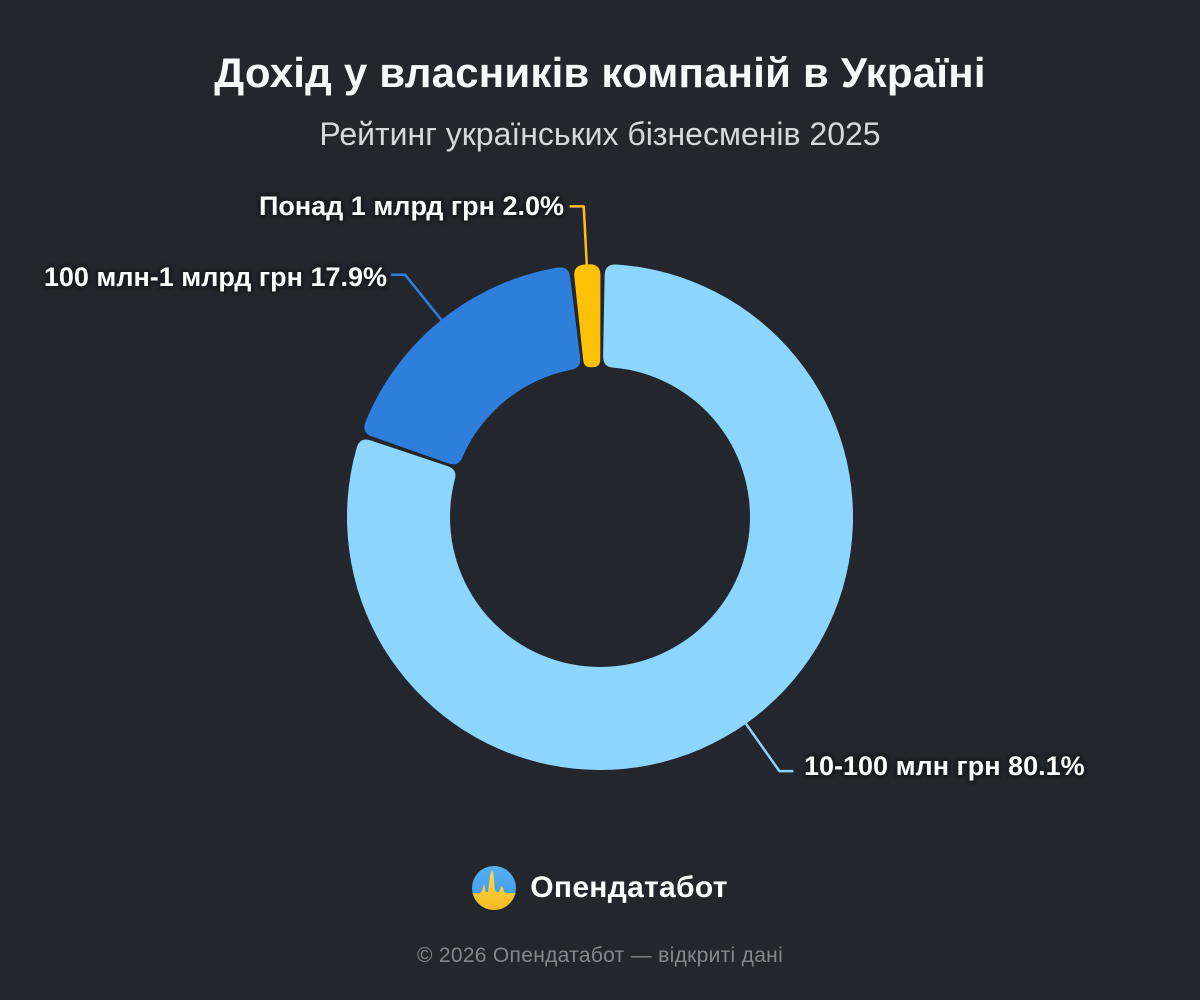  I want to click on copyright-text: © 2026 Опендатабот — відкриті дані, so click(600, 955).